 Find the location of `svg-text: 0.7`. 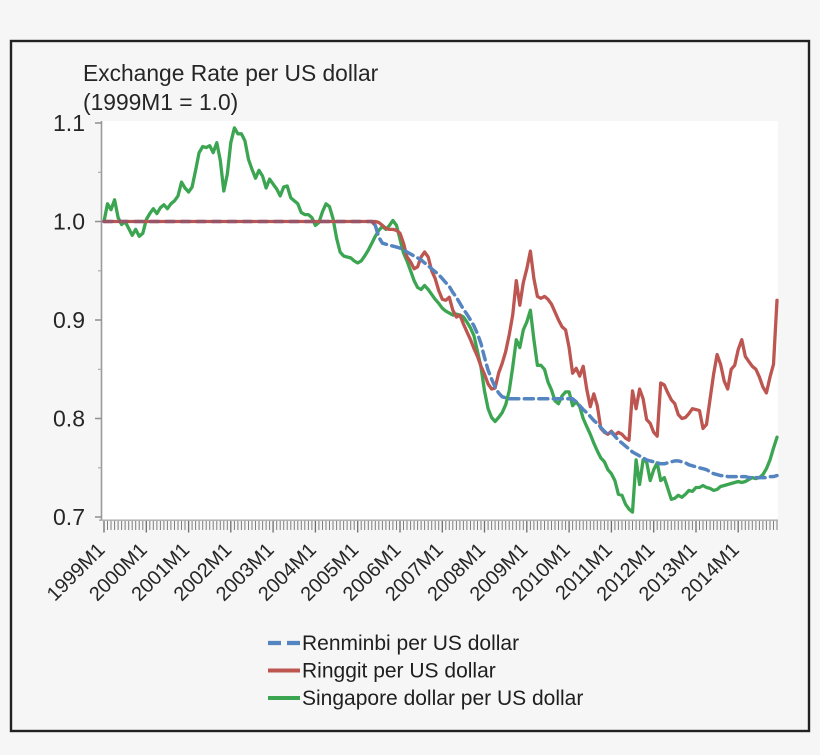

svg-text: 0.7 is located at coordinates (69, 517).